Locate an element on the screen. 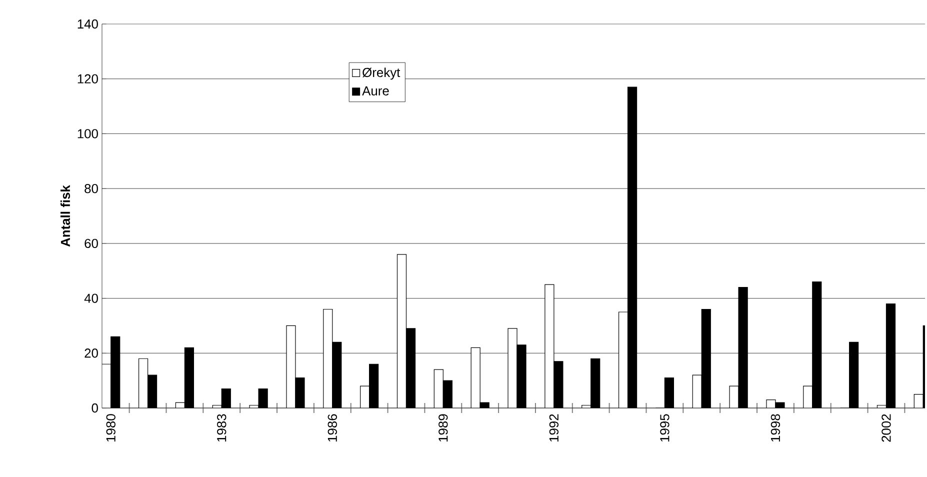  x-tick-label: 2002 is located at coordinates (886, 428).